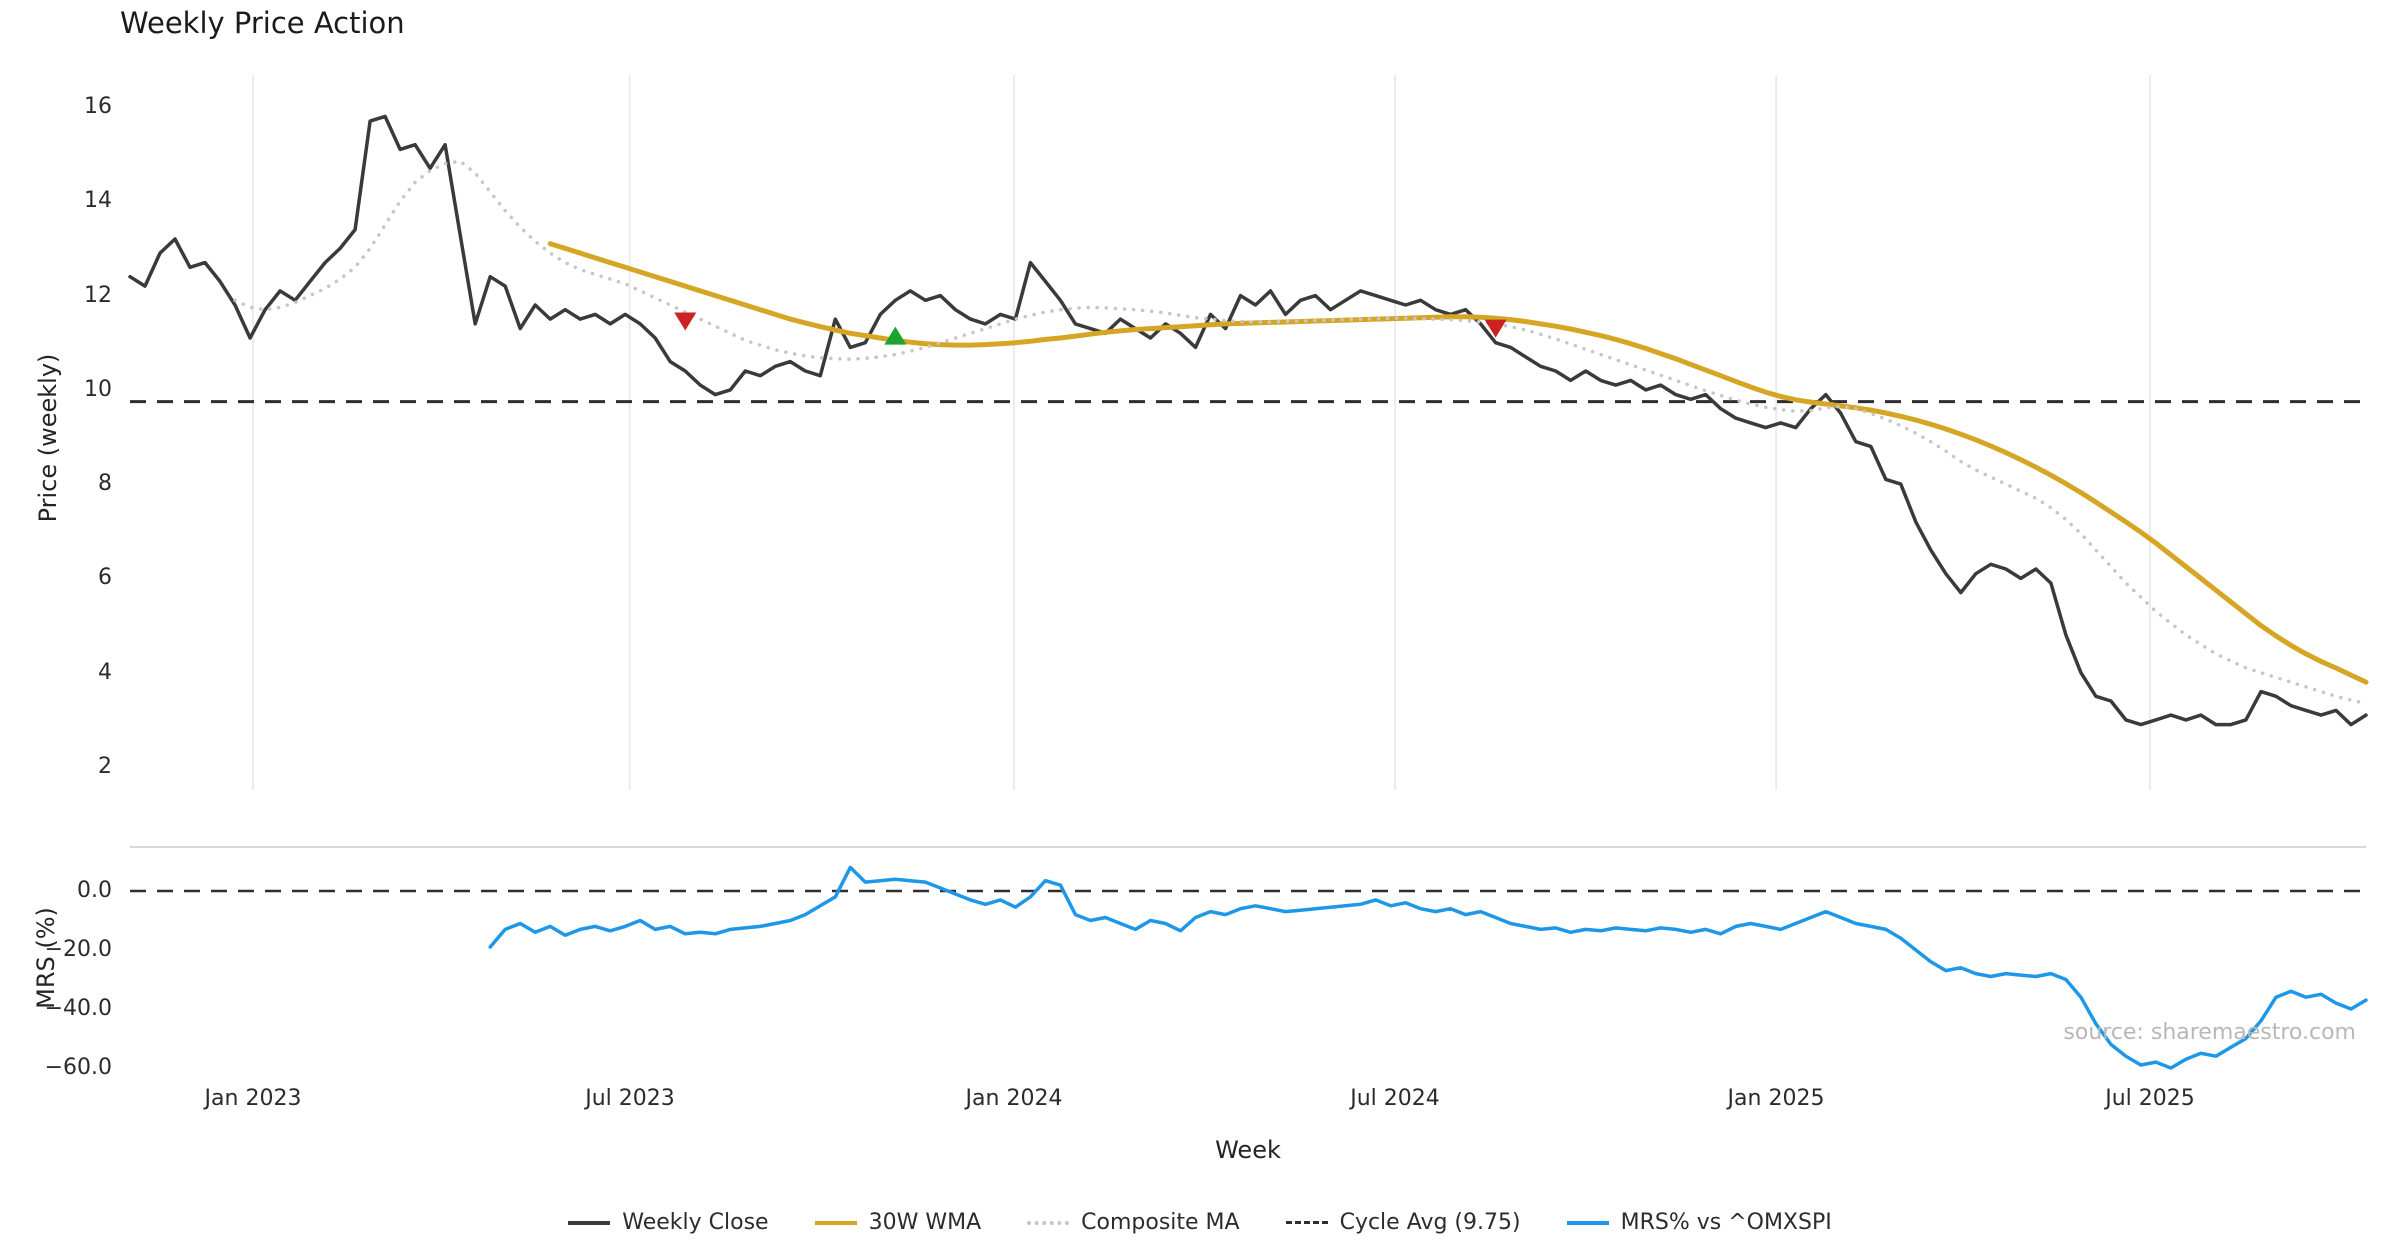 This screenshot has width=2400, height=1260. Describe the element at coordinates (48, 438) in the screenshot. I see `price-axis-label: Price (weekly)` at that location.